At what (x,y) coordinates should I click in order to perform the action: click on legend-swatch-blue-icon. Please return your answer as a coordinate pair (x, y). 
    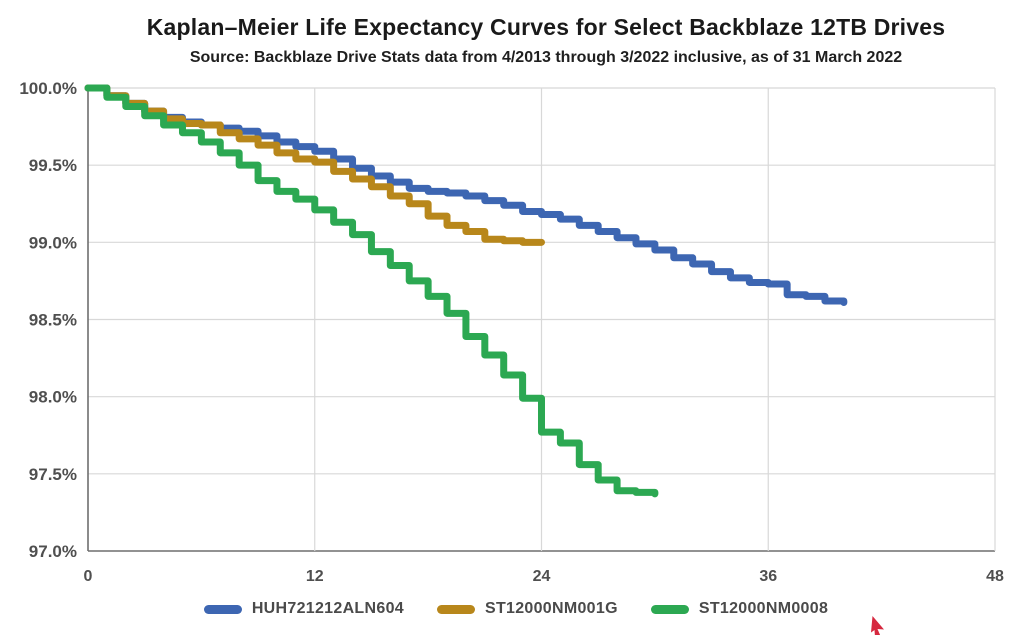
    Looking at the image, I should click on (222, 609).